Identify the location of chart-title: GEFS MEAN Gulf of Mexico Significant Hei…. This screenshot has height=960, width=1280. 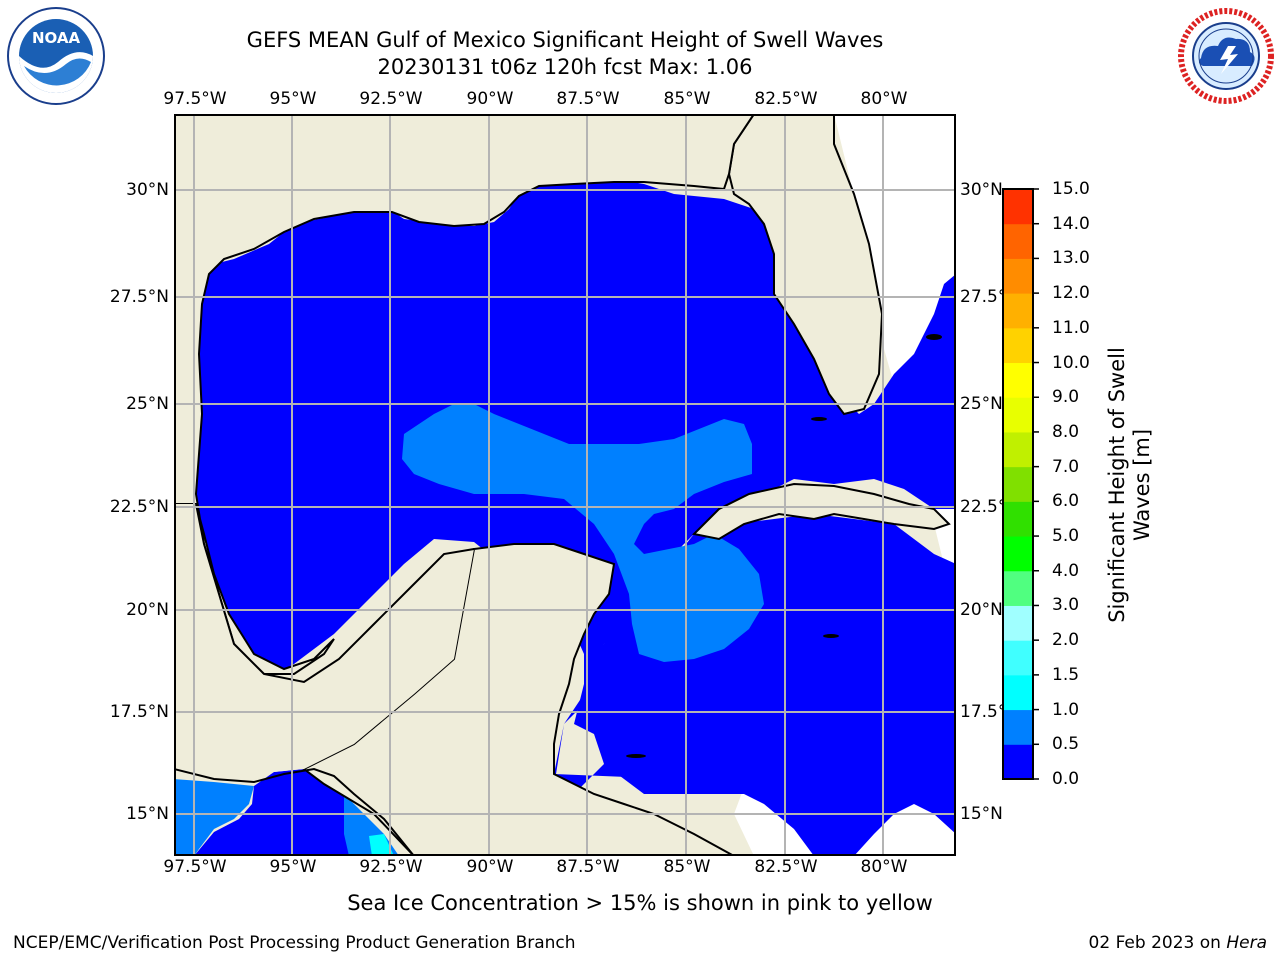
(565, 40).